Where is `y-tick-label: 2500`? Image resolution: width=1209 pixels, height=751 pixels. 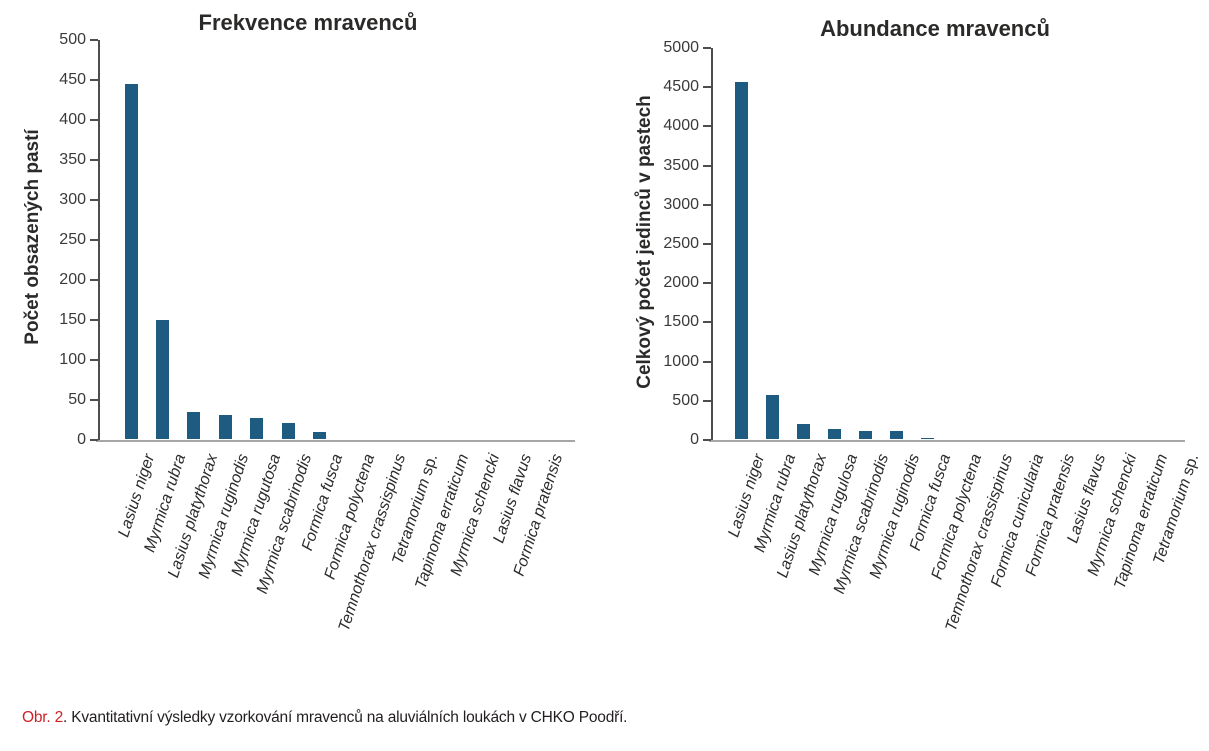 y-tick-label: 2500 is located at coordinates (681, 243).